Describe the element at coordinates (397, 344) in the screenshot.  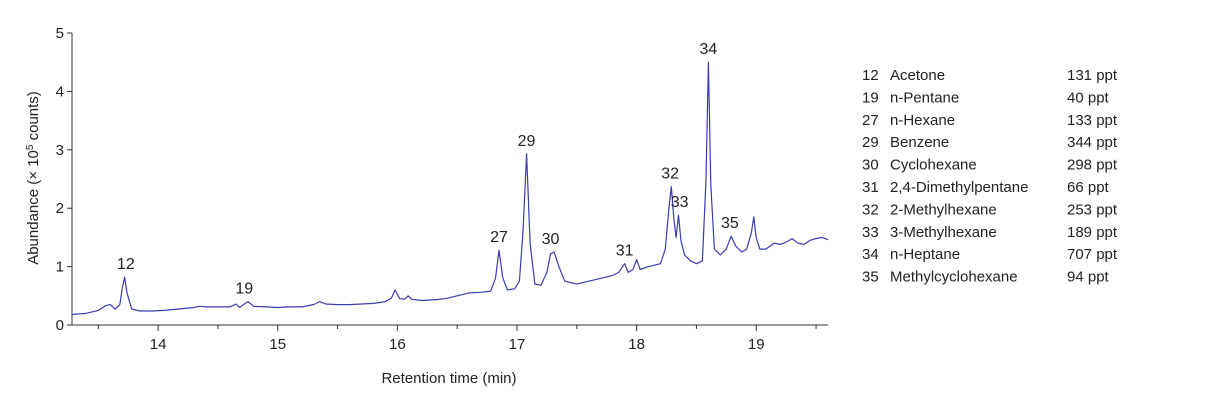
I see `x-tick-label: 16` at that location.